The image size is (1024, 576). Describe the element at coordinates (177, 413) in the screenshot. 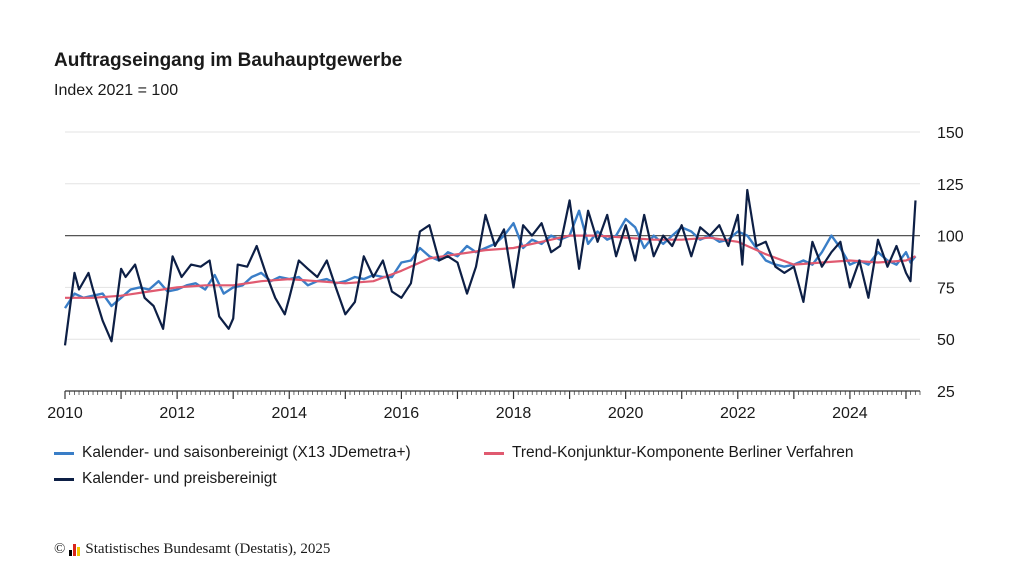

I see `x-tick-label: 2012` at that location.